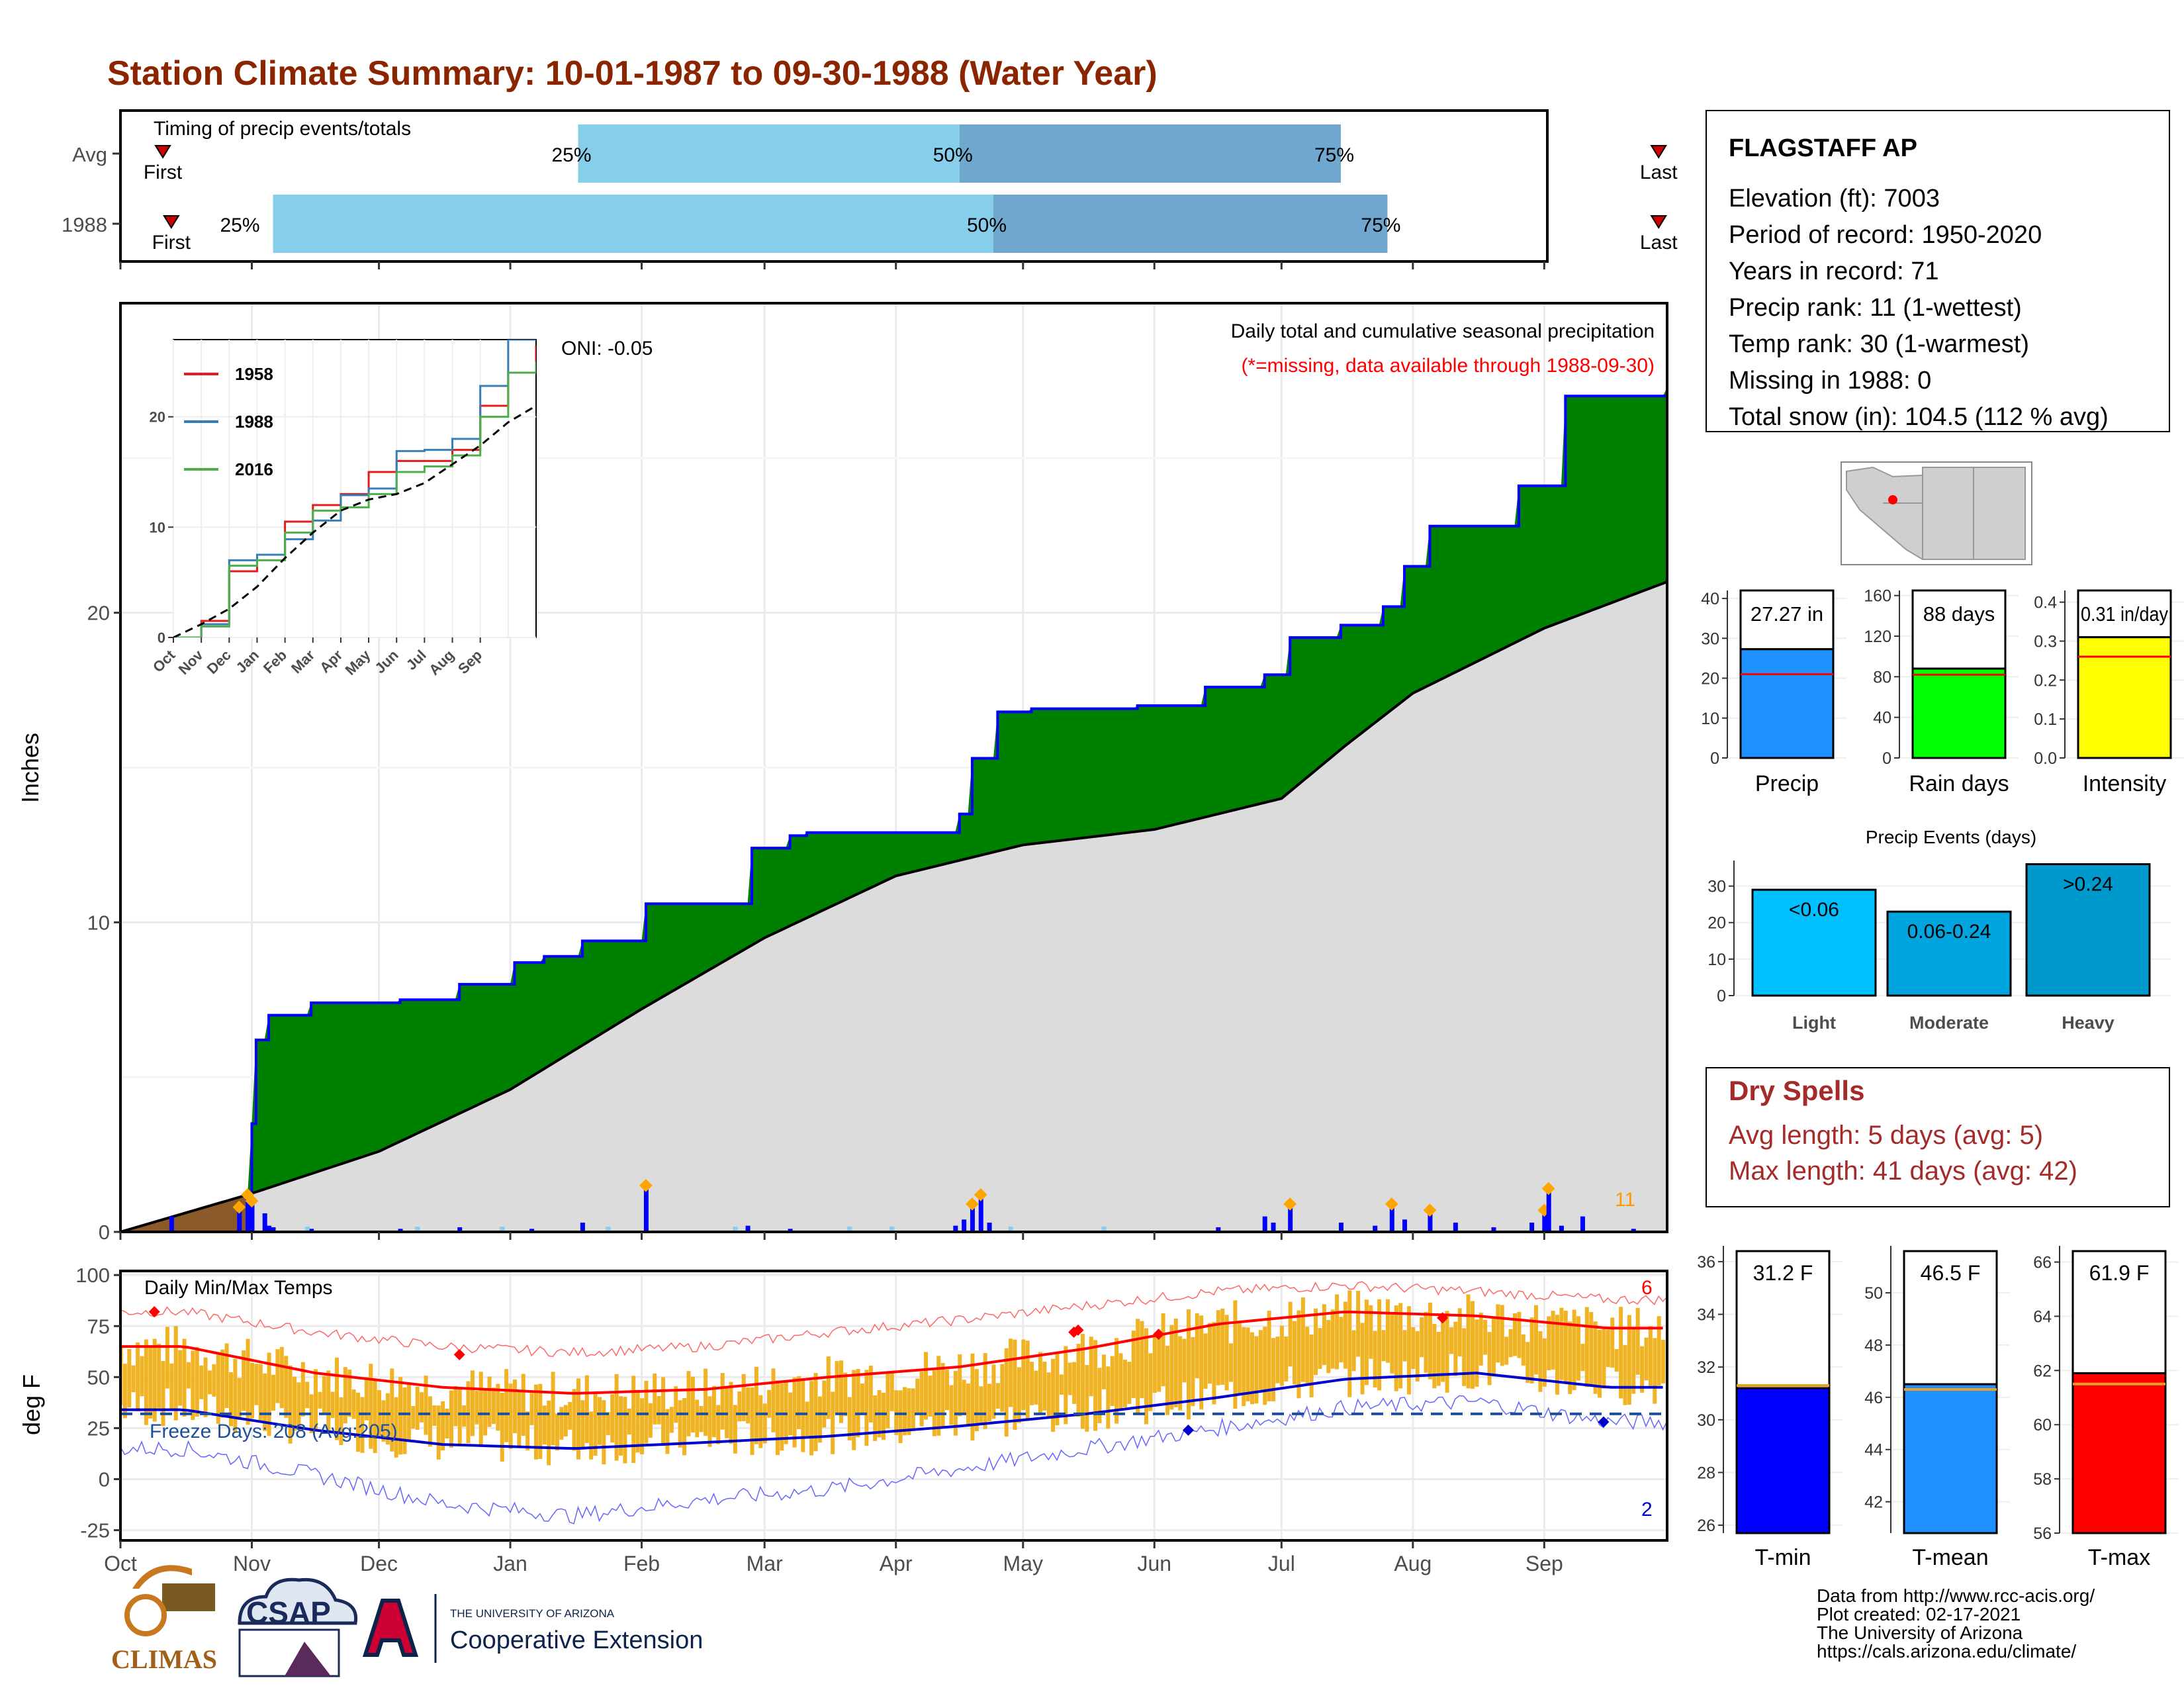 This screenshot has height=1688, width=2184. I want to click on first-event-marker, so click(162, 152).